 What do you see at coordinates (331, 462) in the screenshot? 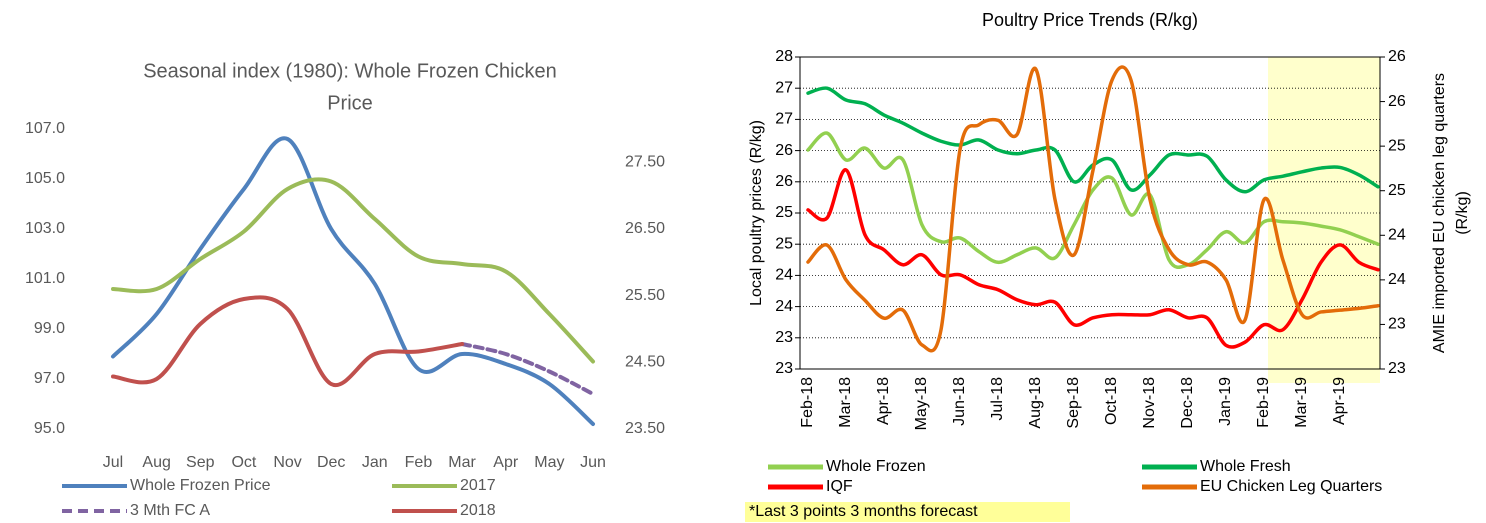
I see `x-tick-label: Dec` at bounding box center [331, 462].